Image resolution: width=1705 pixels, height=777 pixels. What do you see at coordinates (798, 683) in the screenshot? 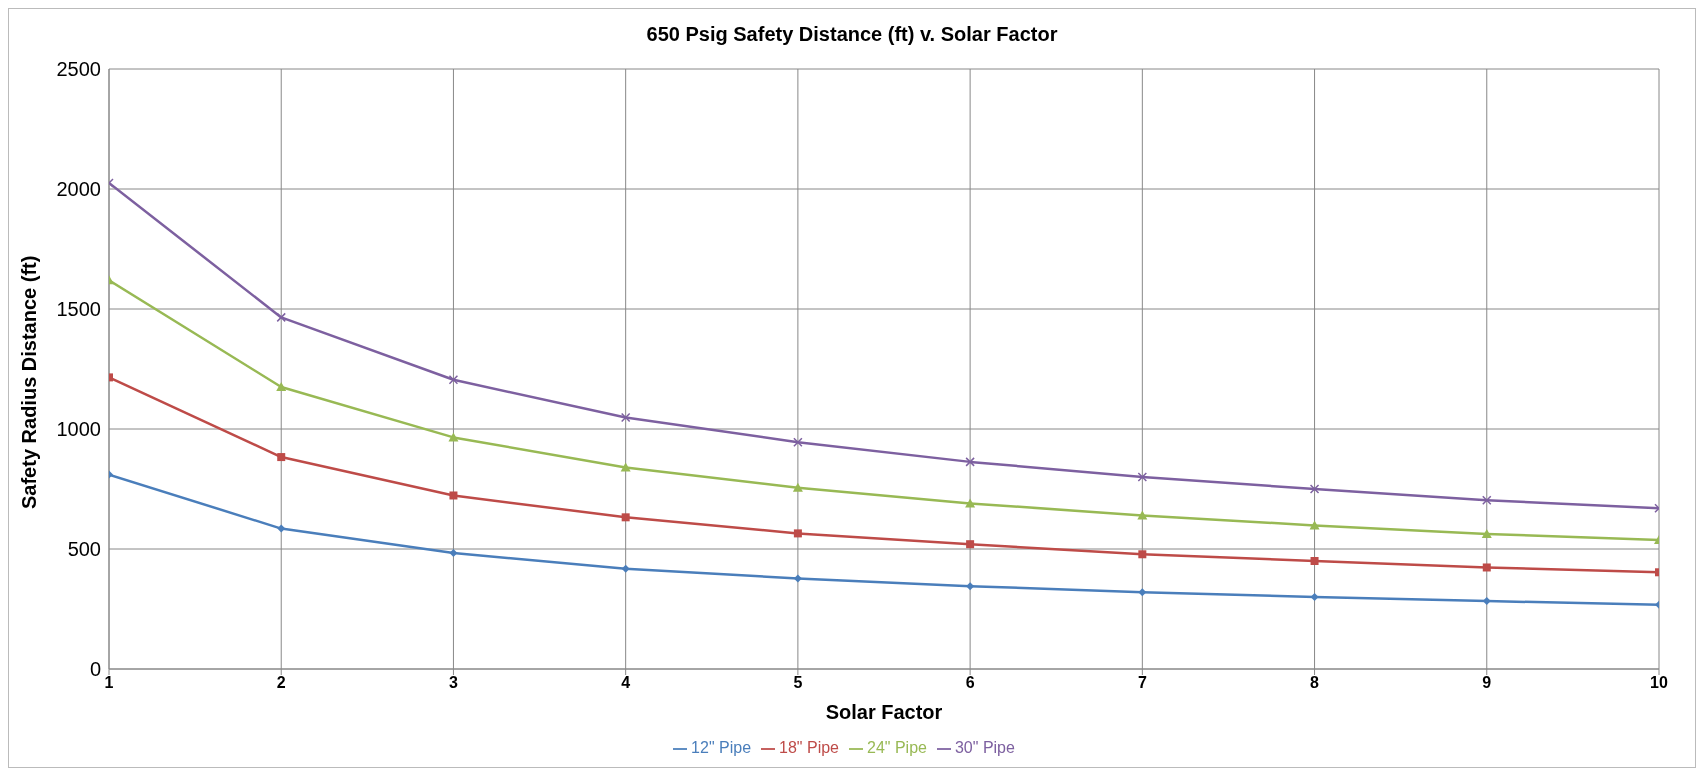
I see `x-tick-label: 5` at bounding box center [798, 683].